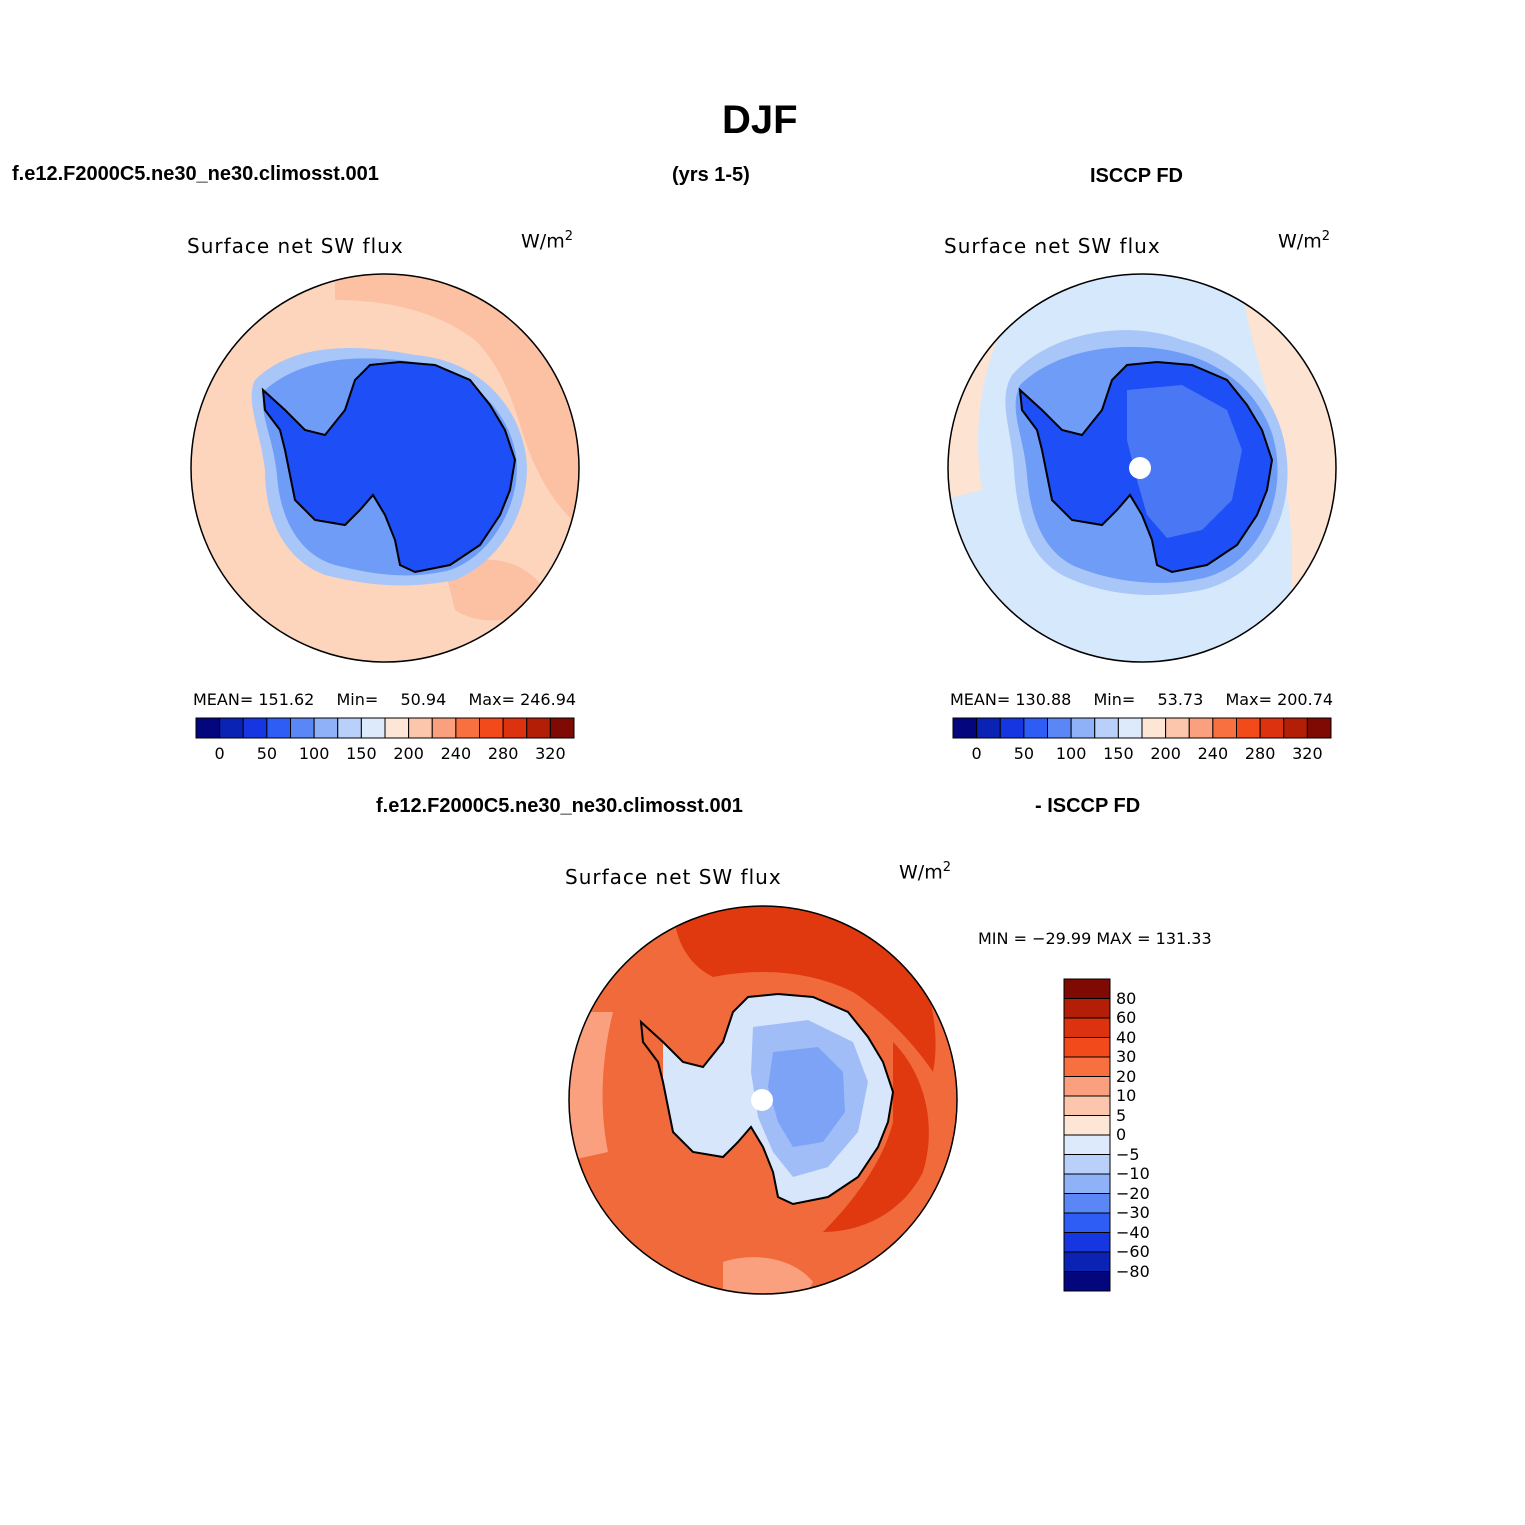 The width and height of the screenshot is (1525, 1525). I want to click on mean-value: 151.62, so click(286, 699).